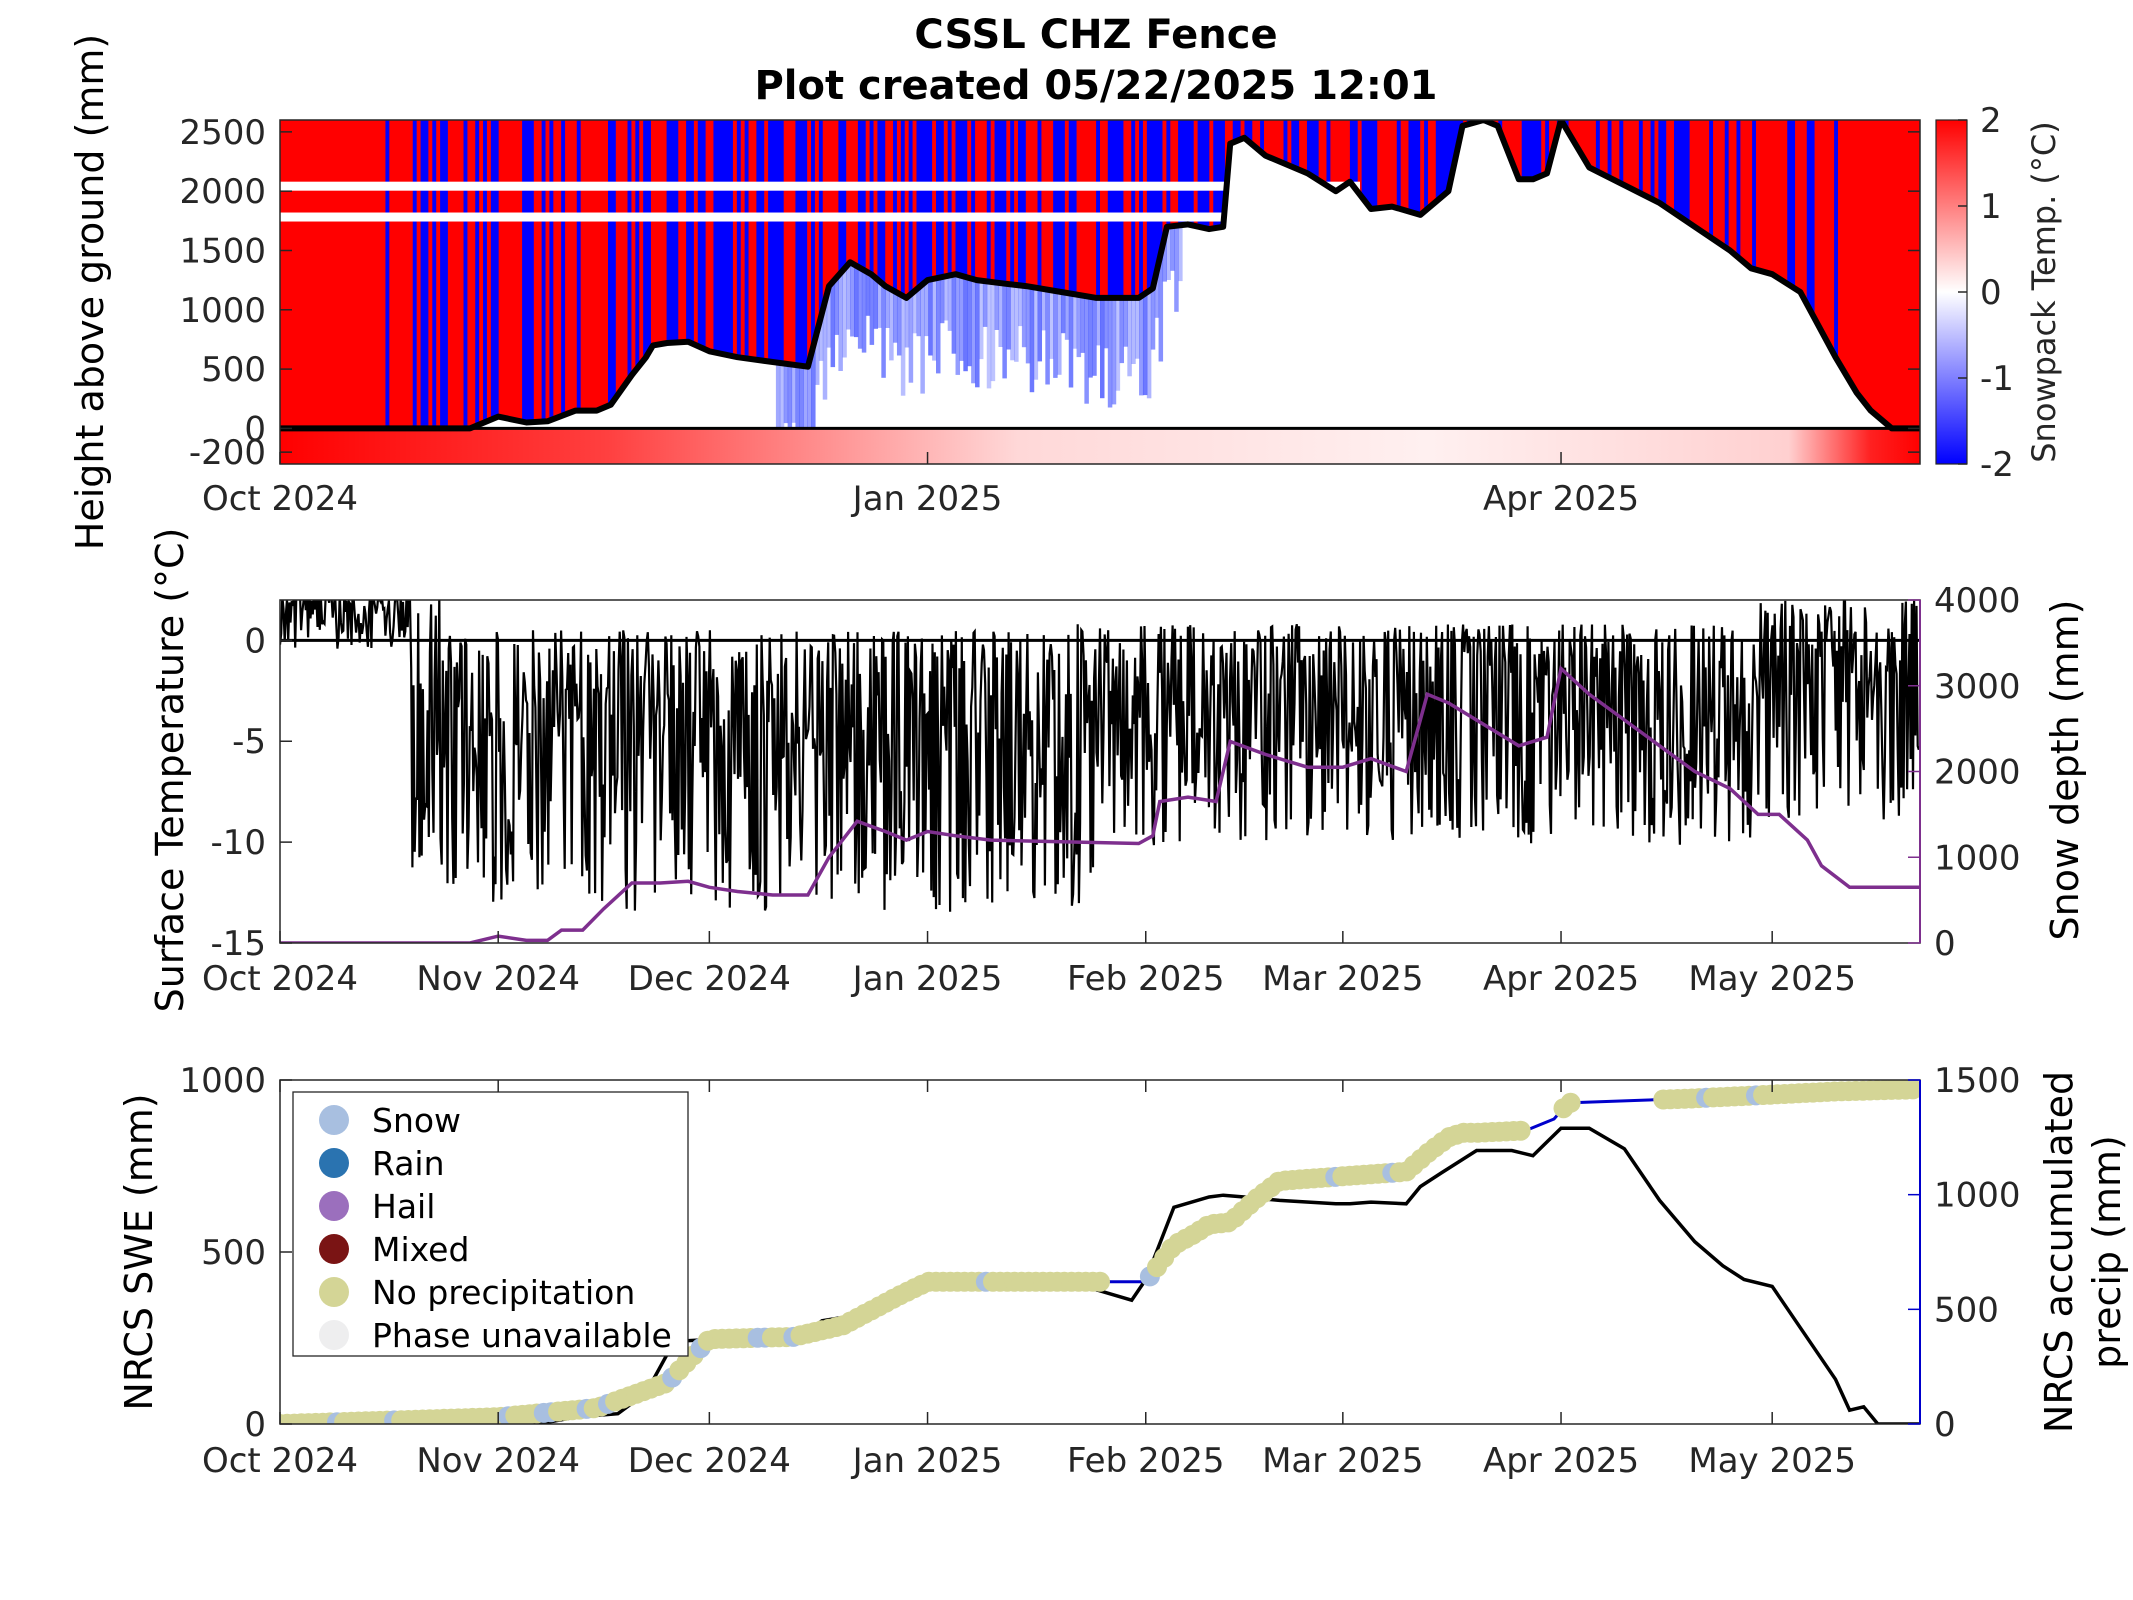 The height and width of the screenshot is (1600, 2133). Describe the element at coordinates (1945, 944) in the screenshot. I see `y-tick-label-right: 0` at that location.